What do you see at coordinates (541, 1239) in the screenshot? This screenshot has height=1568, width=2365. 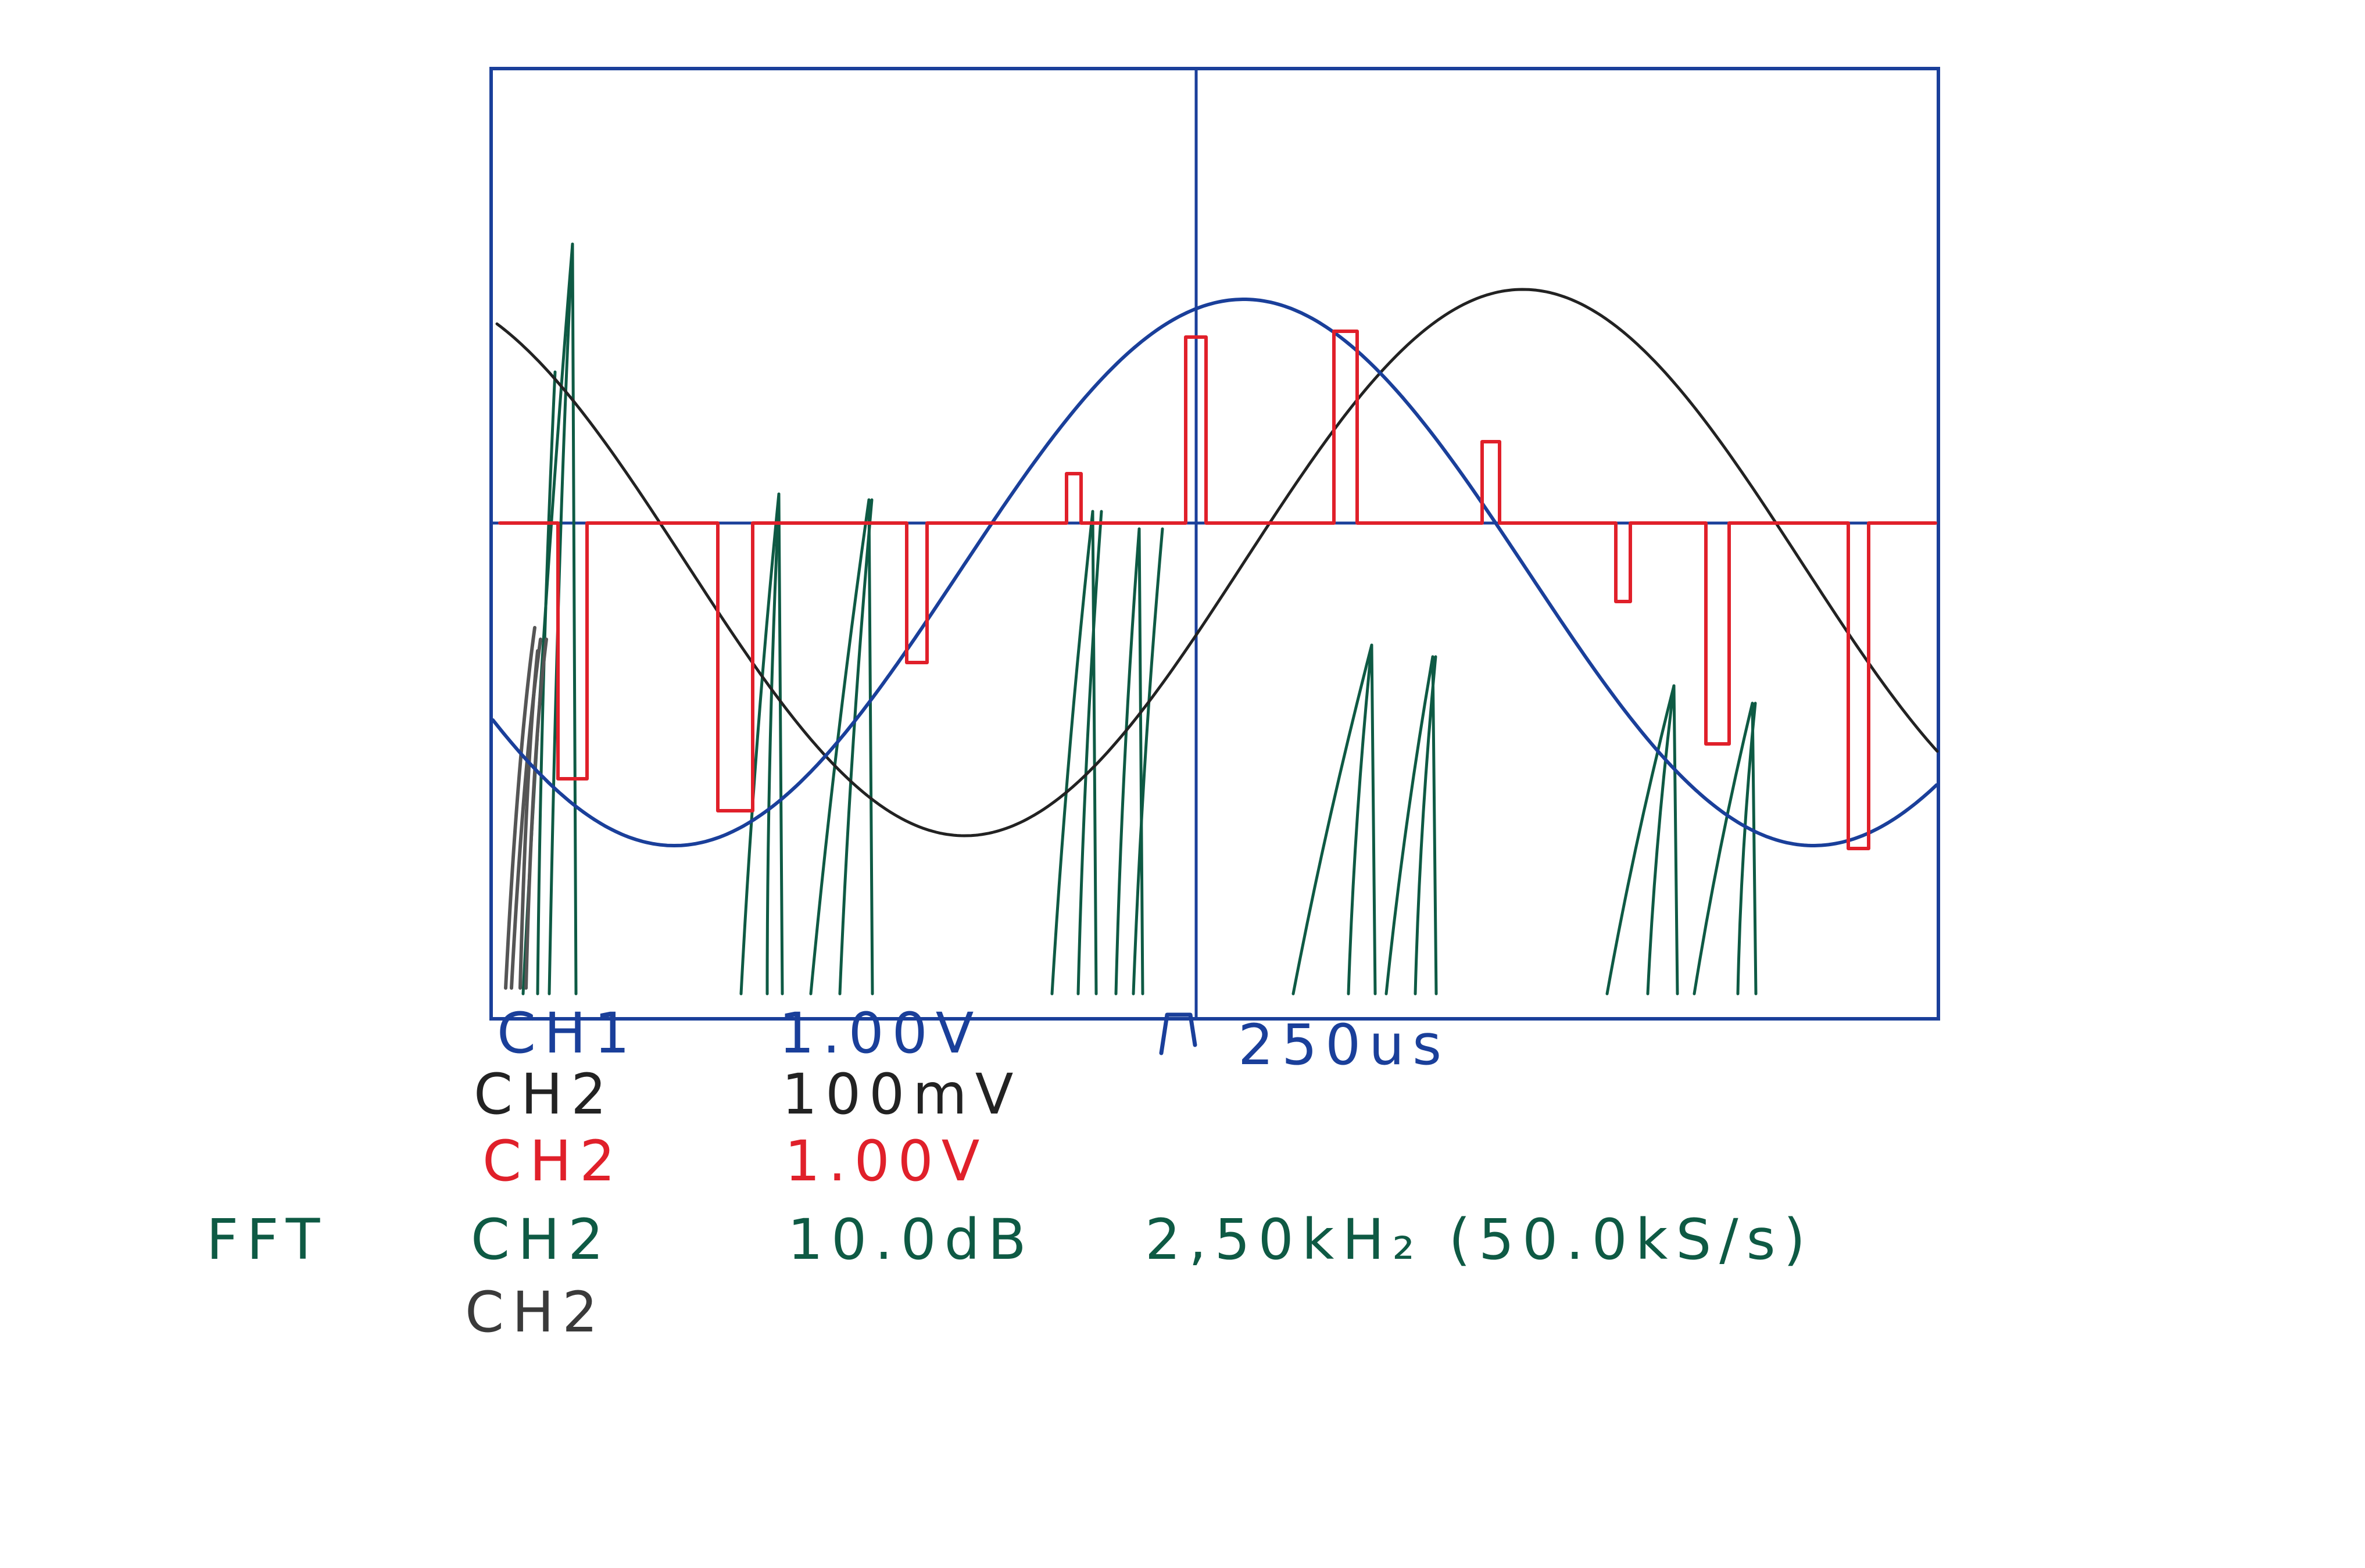 I see `fft-channel: CH2` at bounding box center [541, 1239].